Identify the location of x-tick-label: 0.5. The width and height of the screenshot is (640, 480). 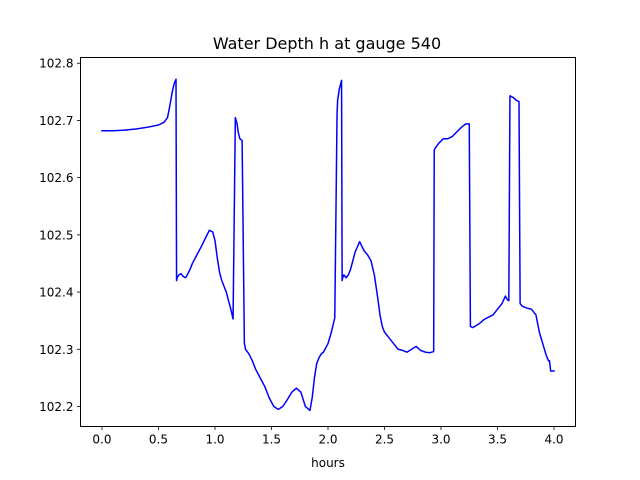
(158, 440).